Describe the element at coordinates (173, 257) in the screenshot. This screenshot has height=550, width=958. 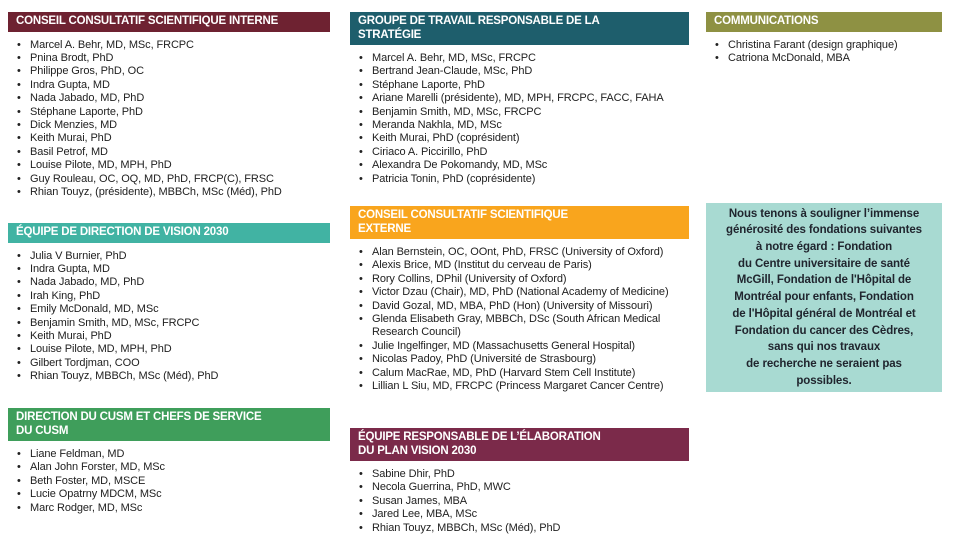
I see `list-item: Julia V Burnier, PhD` at that location.